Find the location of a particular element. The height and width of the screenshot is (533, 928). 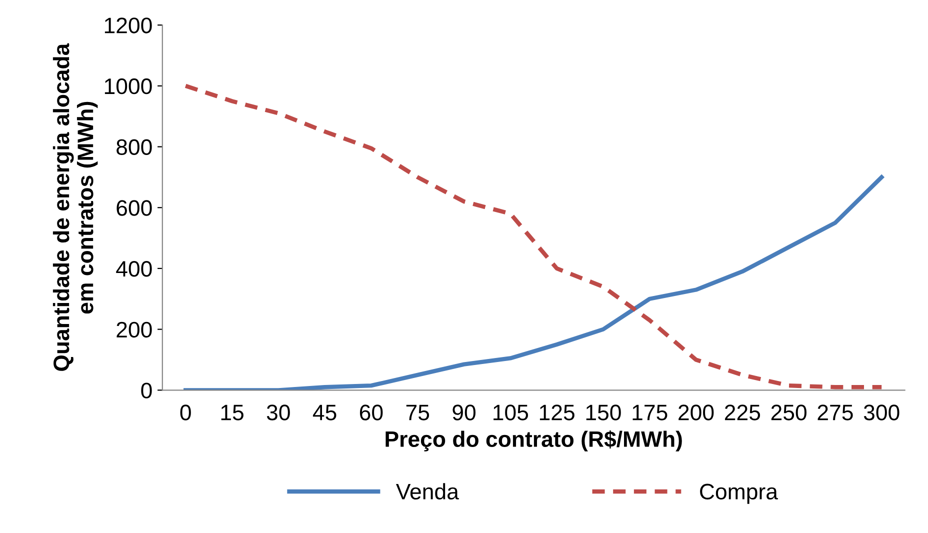

x-tick-label: 0 is located at coordinates (185, 412).